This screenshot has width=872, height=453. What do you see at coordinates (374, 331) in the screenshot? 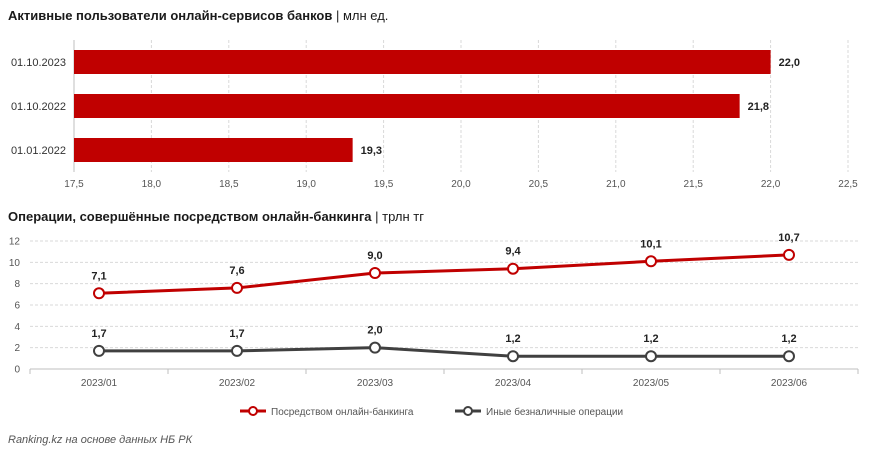
I see `data-label: 2,0` at bounding box center [374, 331].